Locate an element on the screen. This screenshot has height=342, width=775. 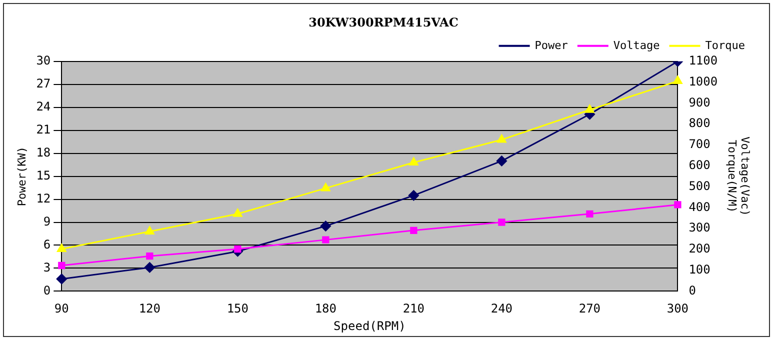
y2-tick-label: 100 is located at coordinates (699, 269).